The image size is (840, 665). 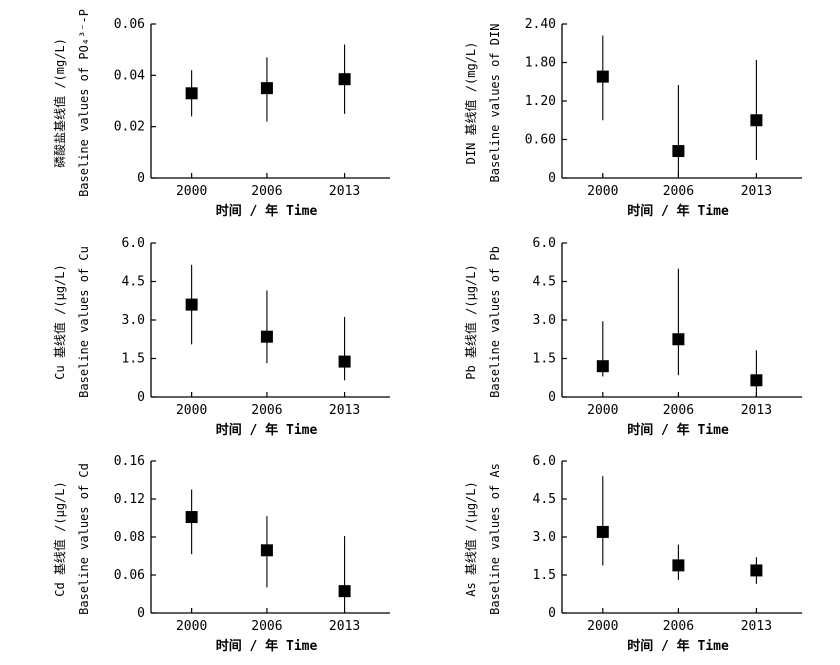 I want to click on y-axis-title-cn: Pb 基线值 /(μg/L), so click(x=470, y=321).